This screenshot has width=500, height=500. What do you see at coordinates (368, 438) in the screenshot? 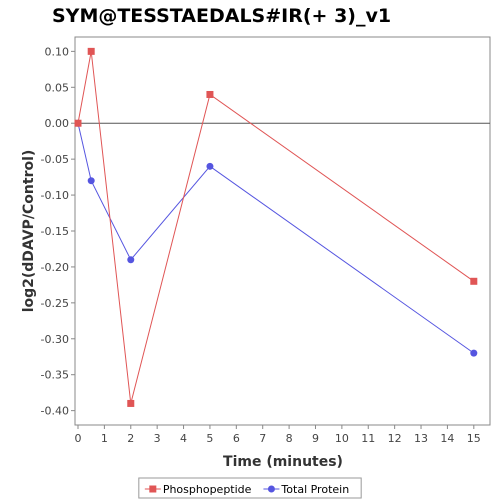
I see `x-tick-label: 11` at bounding box center [368, 438].